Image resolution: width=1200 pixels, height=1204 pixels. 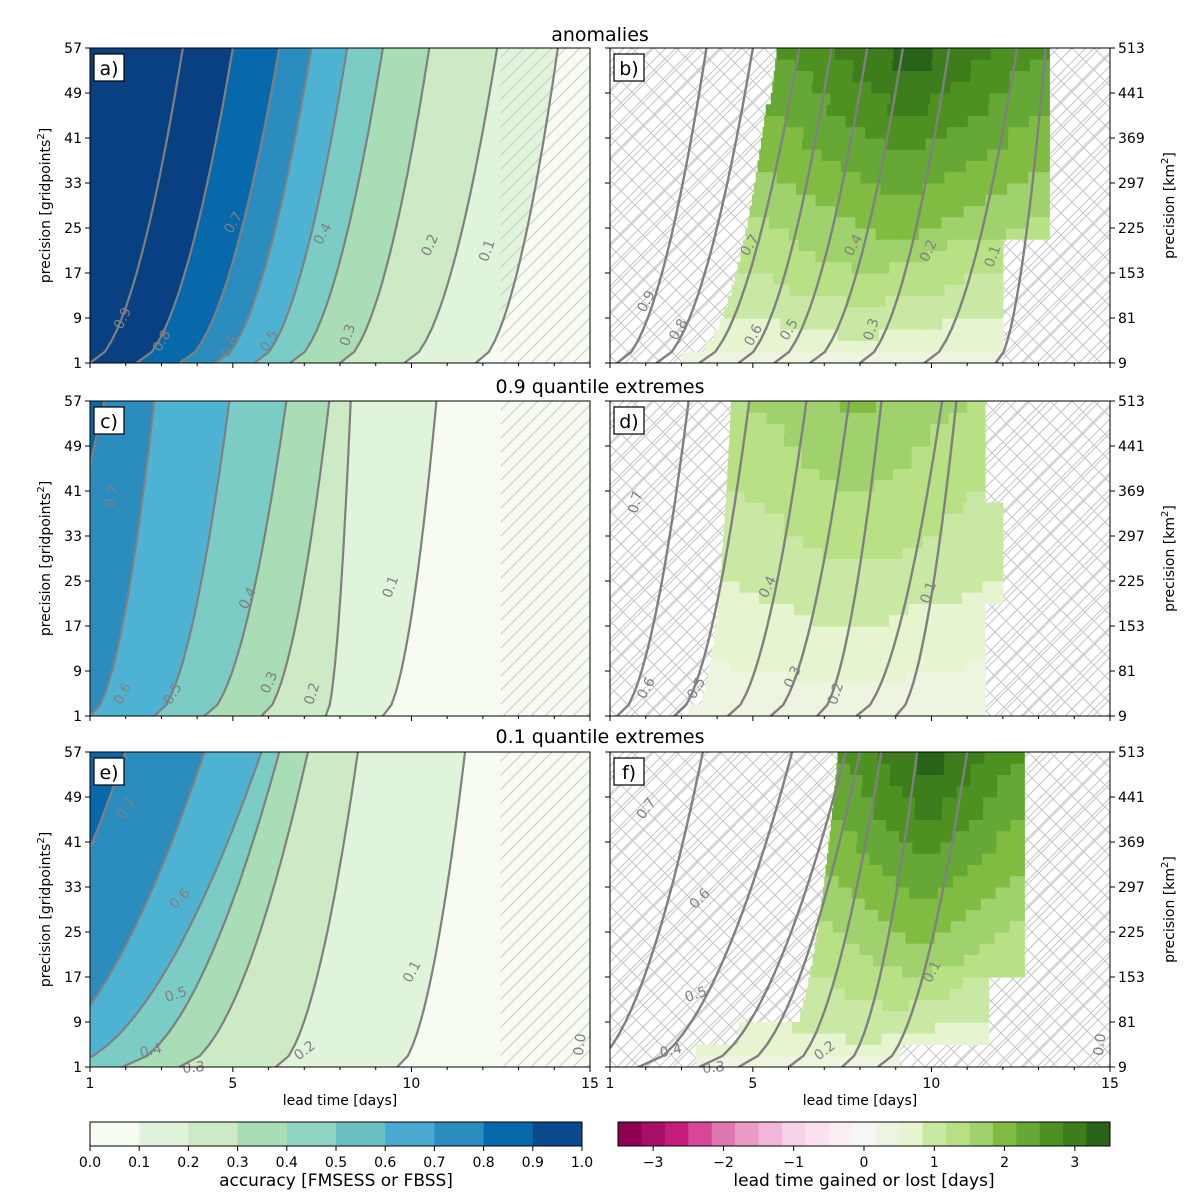 I want to click on accuracy-colorbar-segment, so click(x=557, y=1134).